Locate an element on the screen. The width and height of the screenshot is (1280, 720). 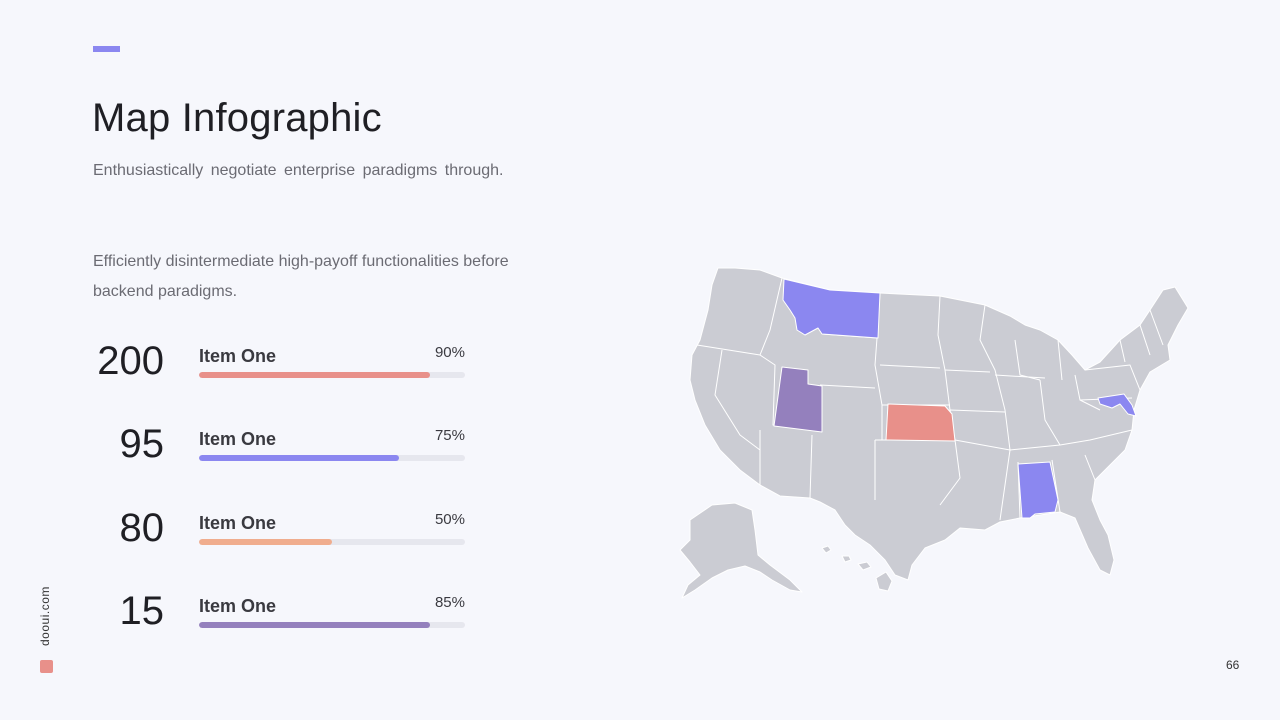
stat-percent: 50% is located at coordinates (449, 519).